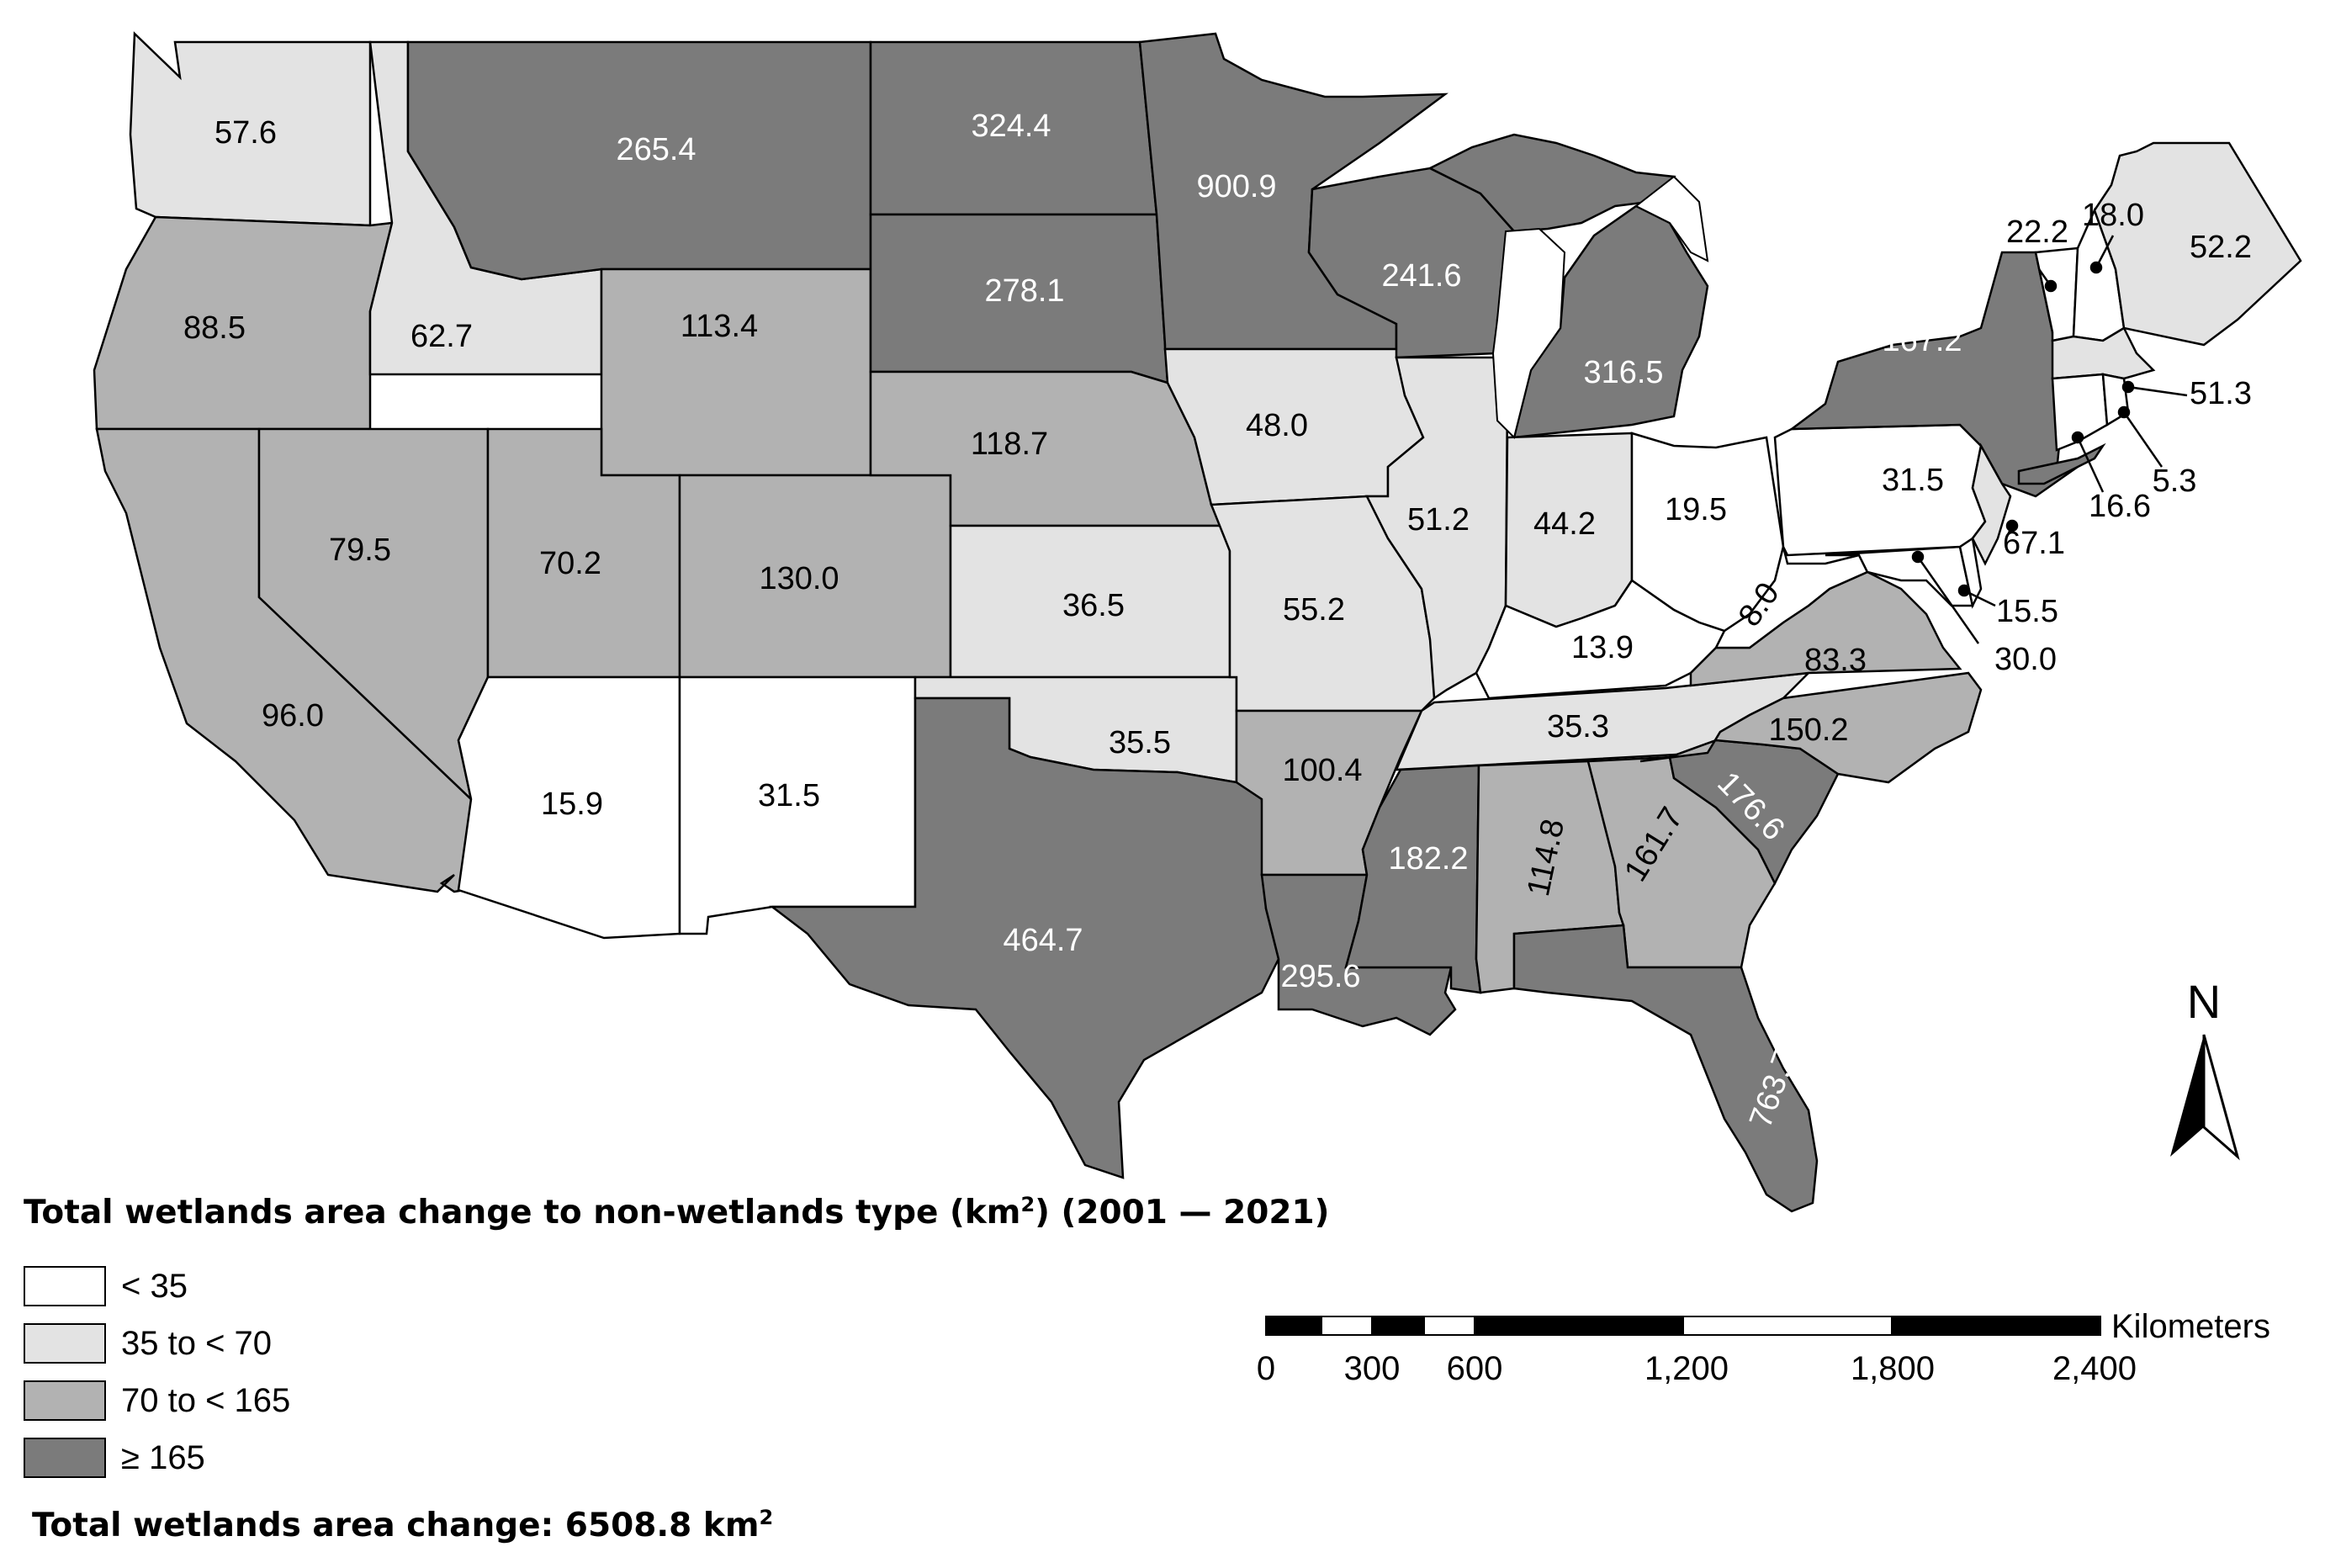 This screenshot has width=2325, height=1568. I want to click on state-value-OK: 35.5, so click(1140, 742).